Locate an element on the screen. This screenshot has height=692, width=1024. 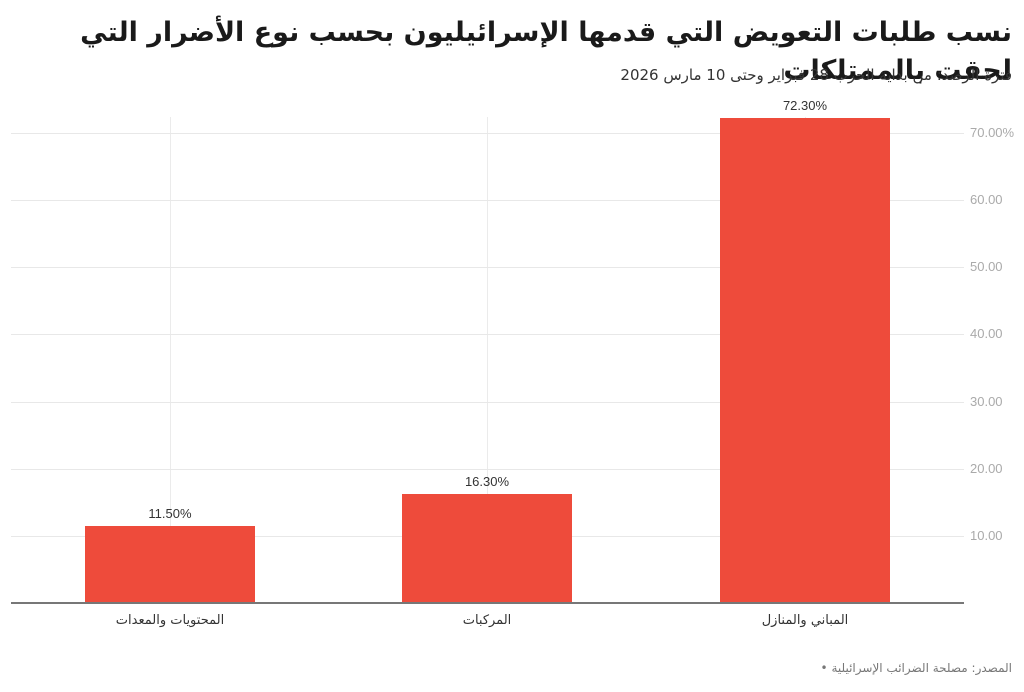
y-tick-label: 40.00 is located at coordinates (986, 333).